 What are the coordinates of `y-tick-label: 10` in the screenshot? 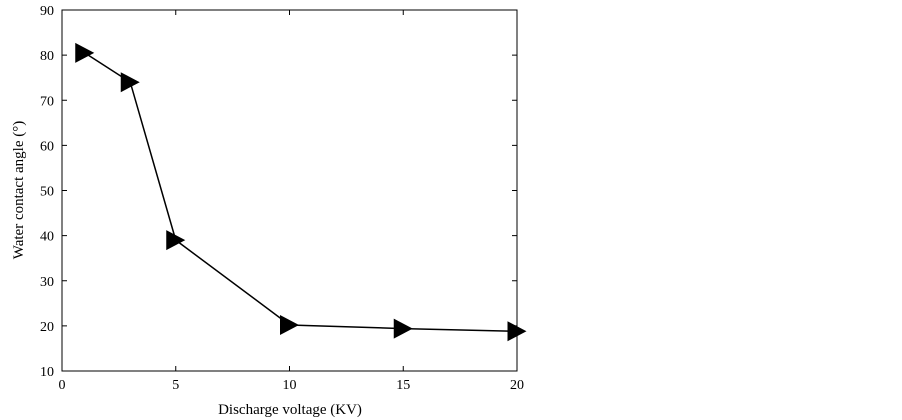 It's located at (47, 372).